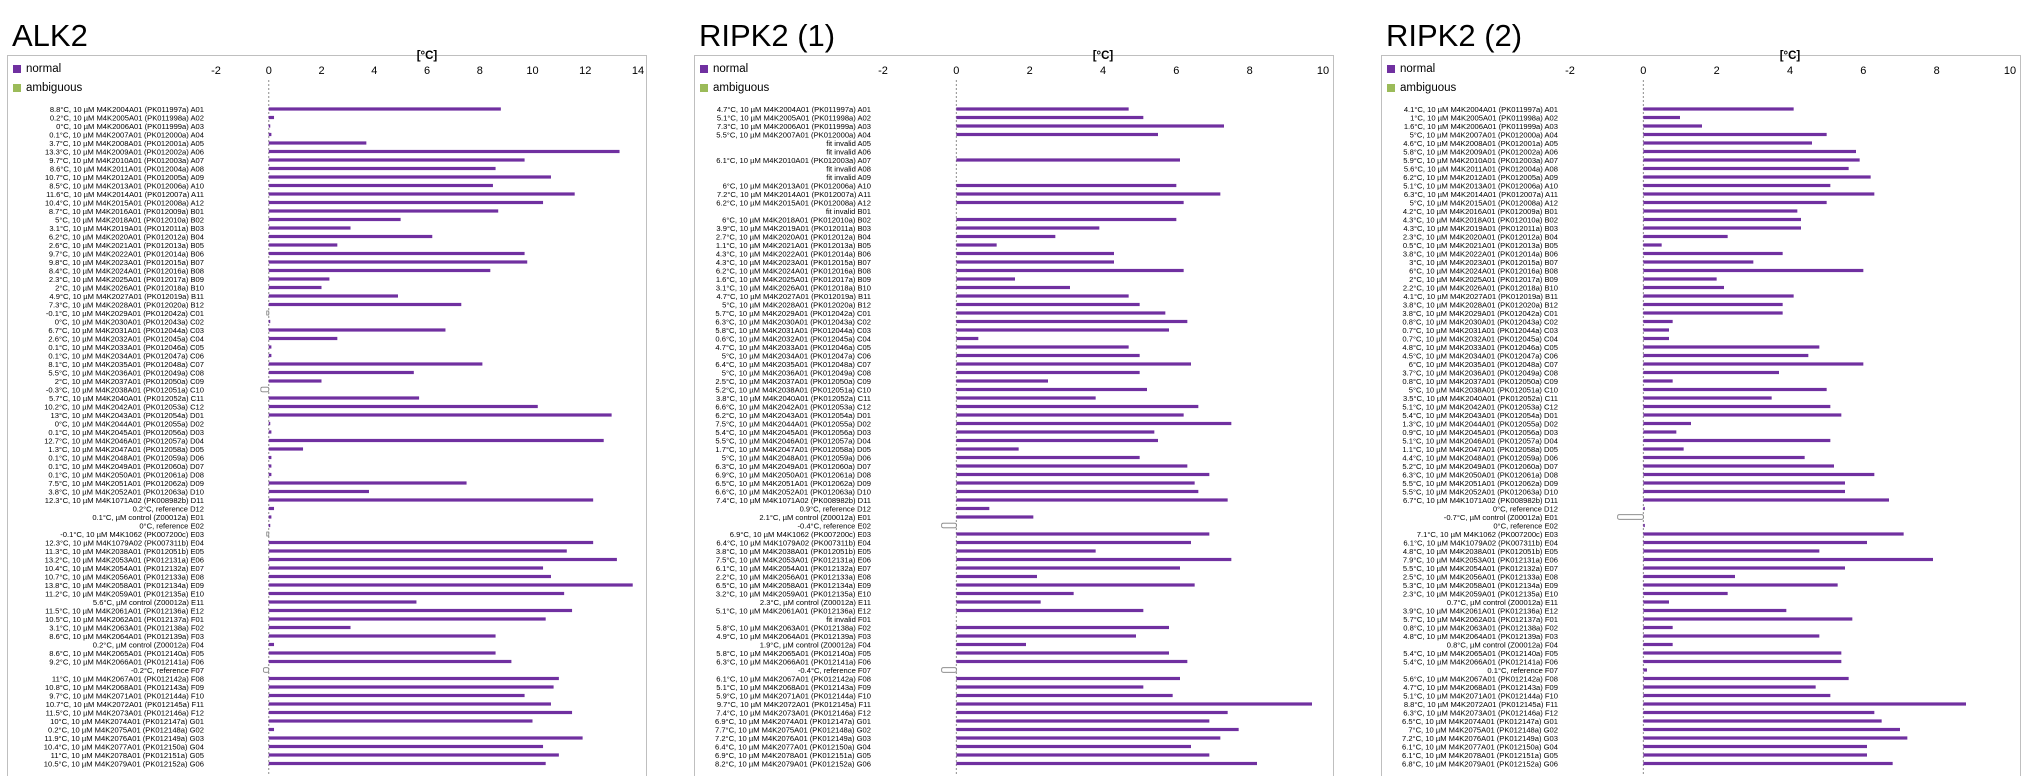 The image size is (2022, 776). Describe the element at coordinates (1480, 610) in the screenshot. I see `category-label: 3.9°C, 10 µM M4K2061A01 (PK012136a) E12` at that location.